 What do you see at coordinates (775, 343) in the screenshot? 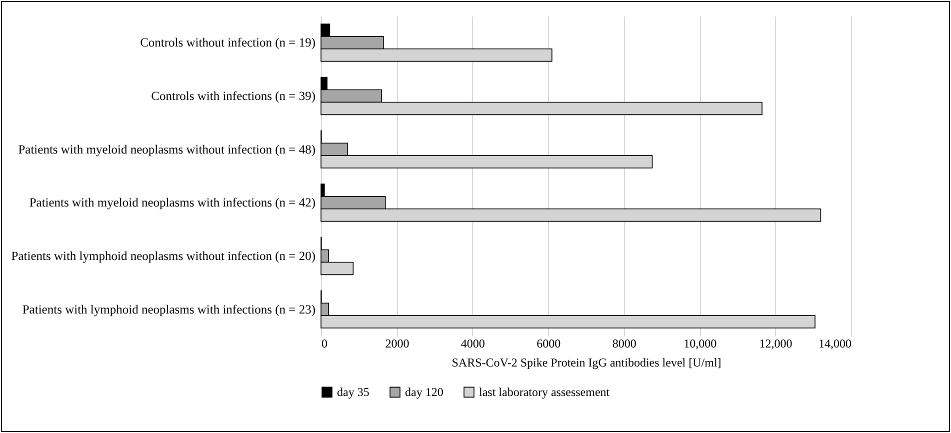
I see `x-tick-label: 12,000` at bounding box center [775, 343].